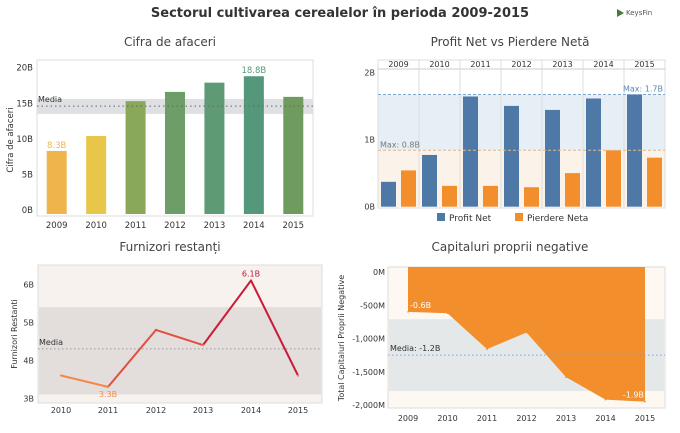  What do you see at coordinates (511, 156) in the screenshot?
I see `bar-profit-net-2012` at bounding box center [511, 156].